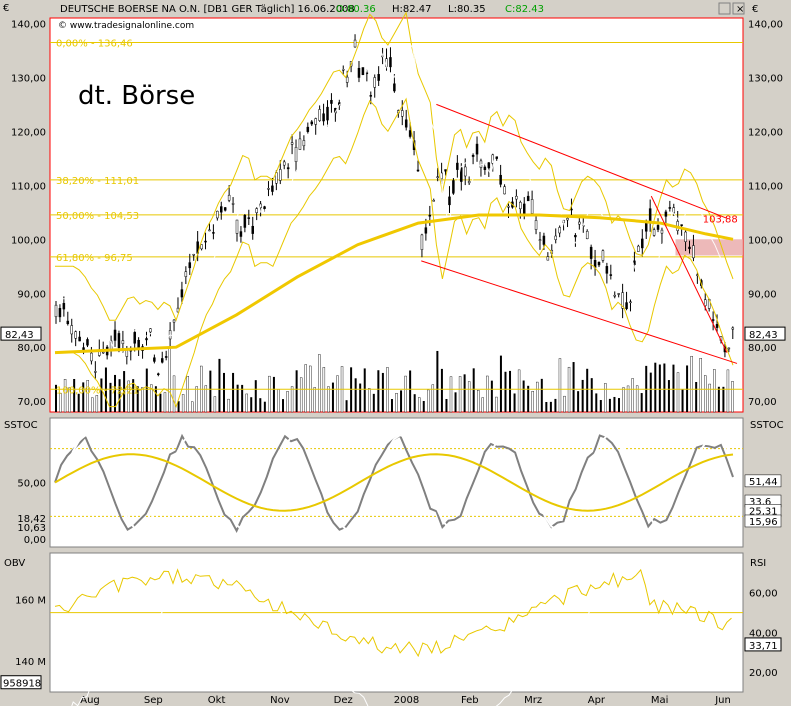 This screenshot has height=706, width=791. What do you see at coordinates (765, 186) in the screenshot?
I see `price-tick-right: 110,00` at bounding box center [765, 186].